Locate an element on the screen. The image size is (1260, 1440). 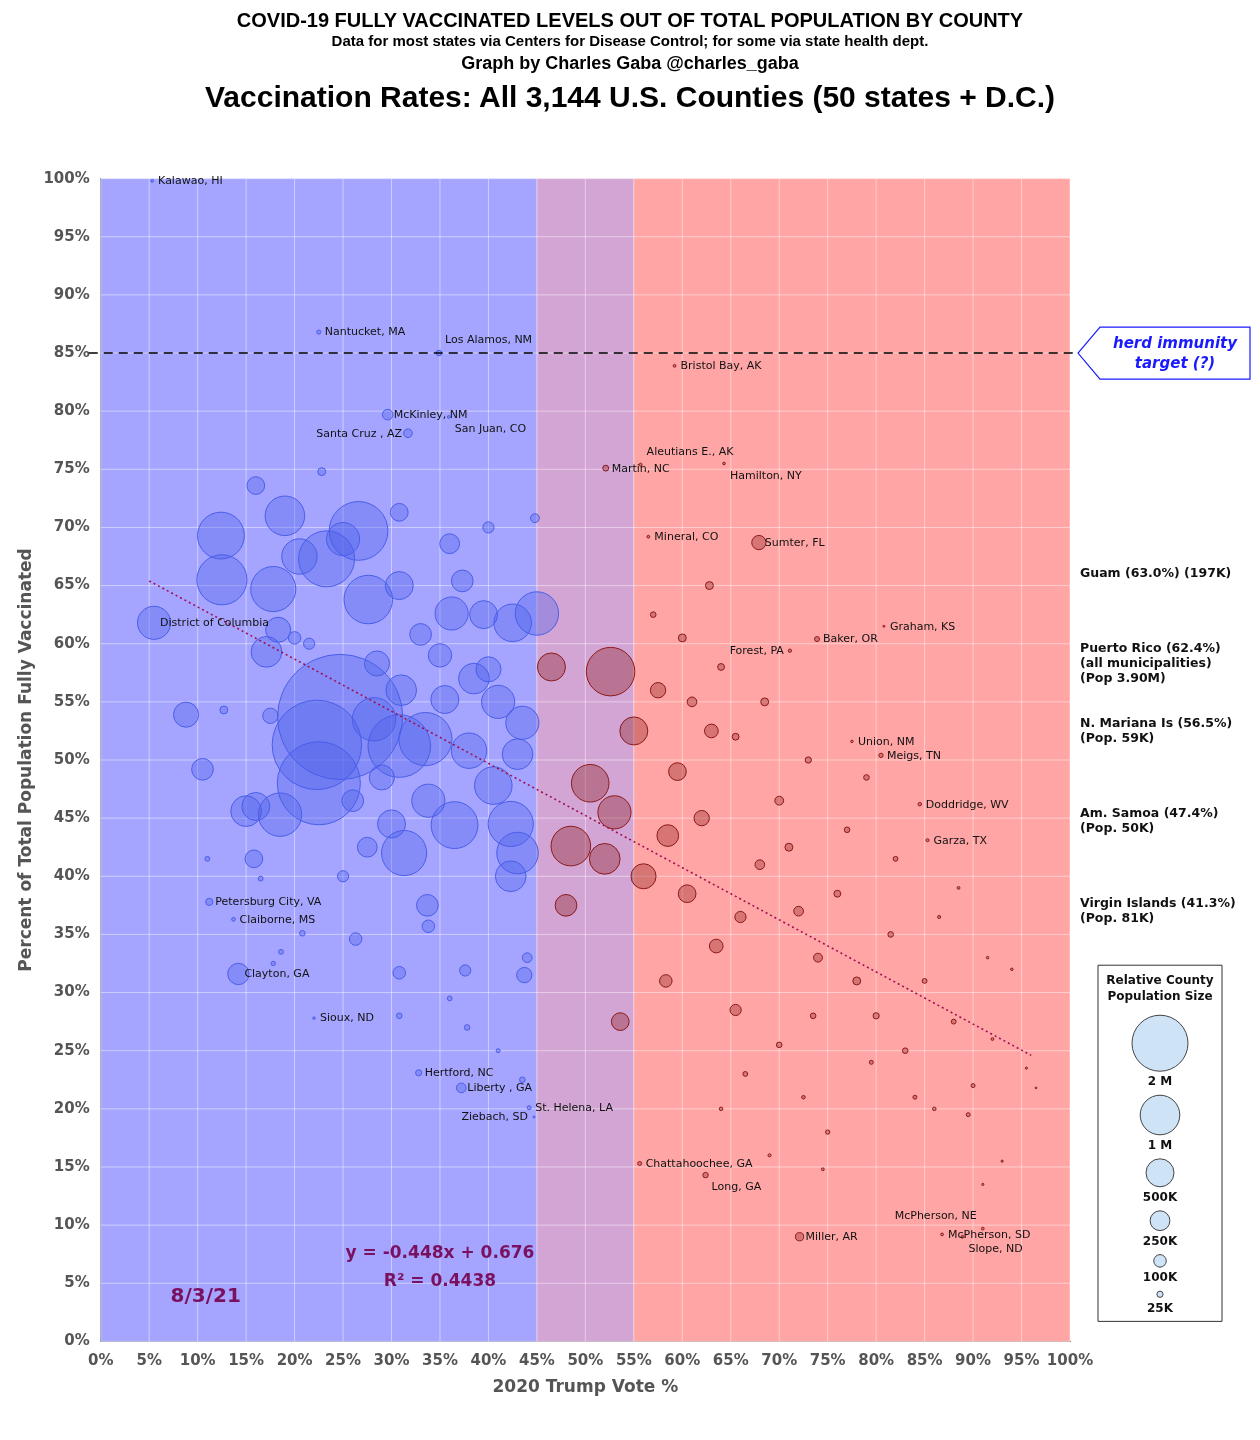
annotation: District of Columbia is located at coordinates (215, 622).